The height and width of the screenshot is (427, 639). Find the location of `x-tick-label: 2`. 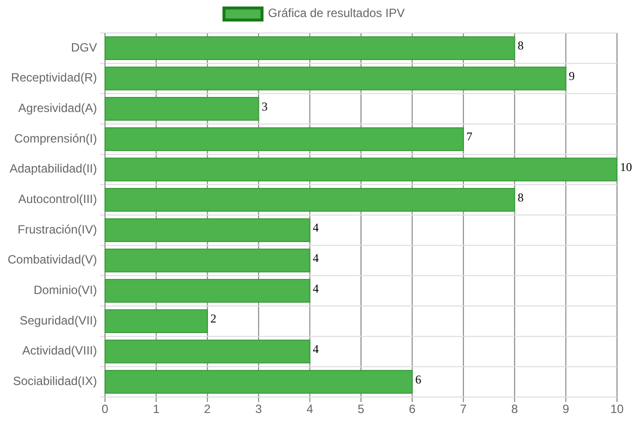

x-tick-label: 2 is located at coordinates (208, 409).